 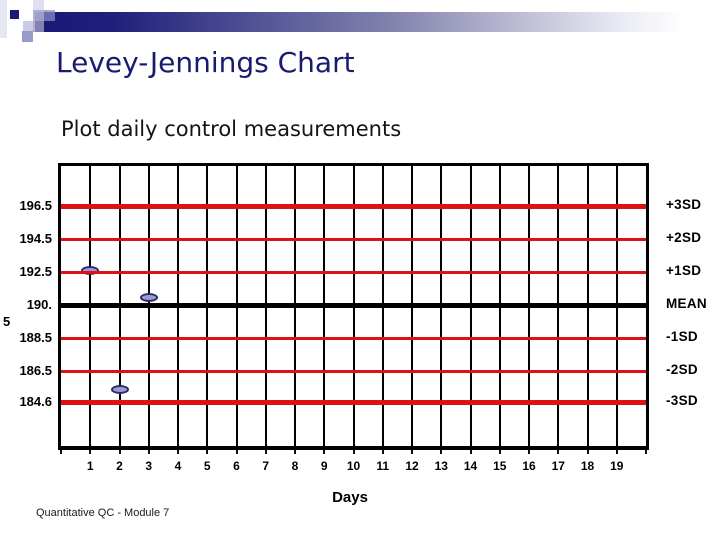 I want to click on control-line-+2sd, so click(x=353, y=239).